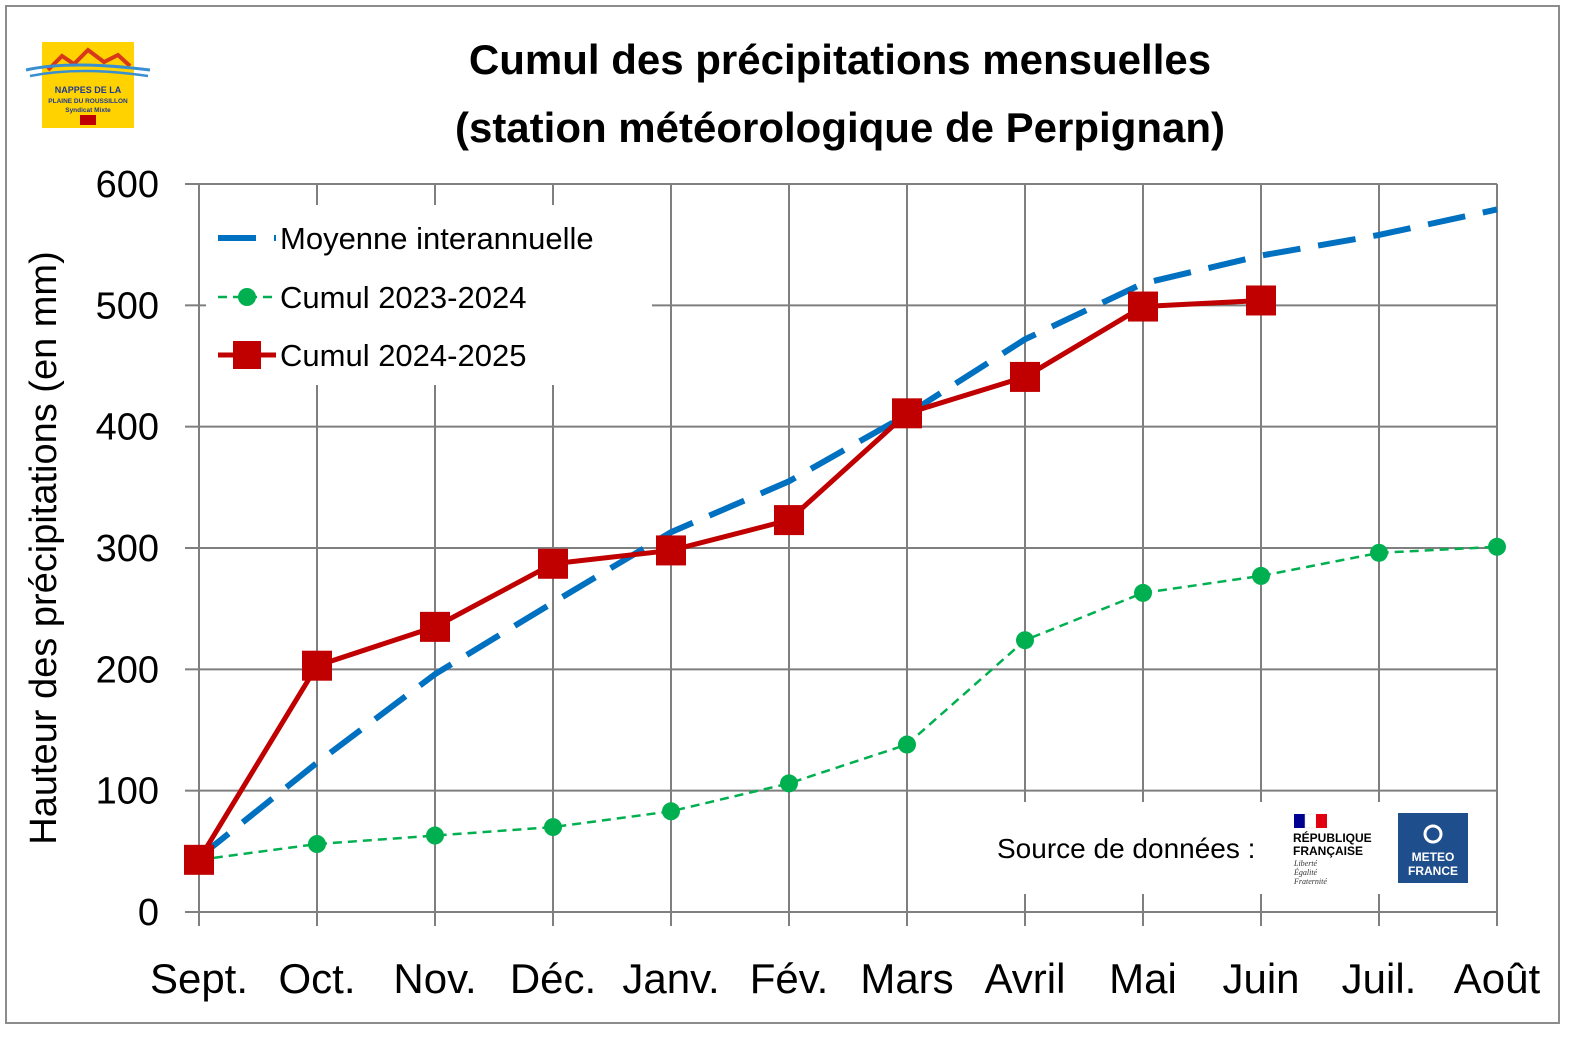  What do you see at coordinates (127, 428) in the screenshot?
I see `y-tick-label-400: 400` at bounding box center [127, 428].